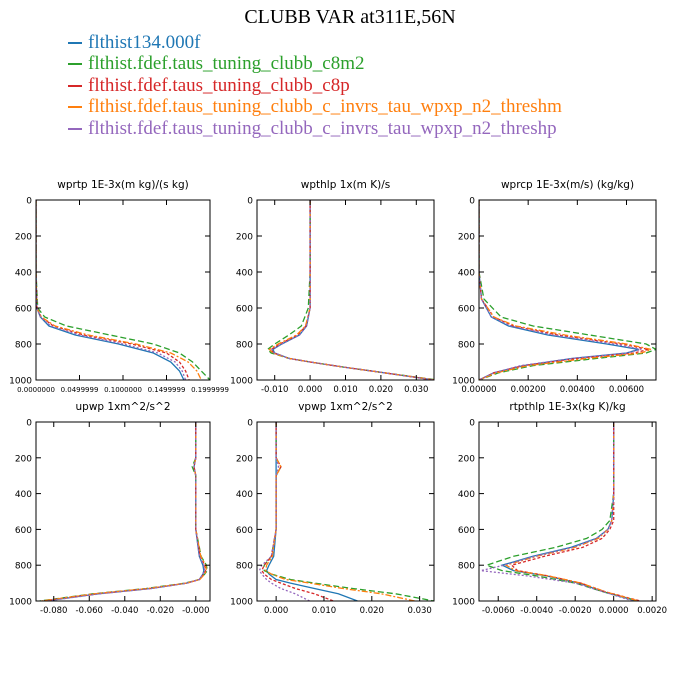 This screenshot has width=700, height=700. What do you see at coordinates (310, 390) in the screenshot?
I see `x-tick-label: 0.000` at bounding box center [310, 390].